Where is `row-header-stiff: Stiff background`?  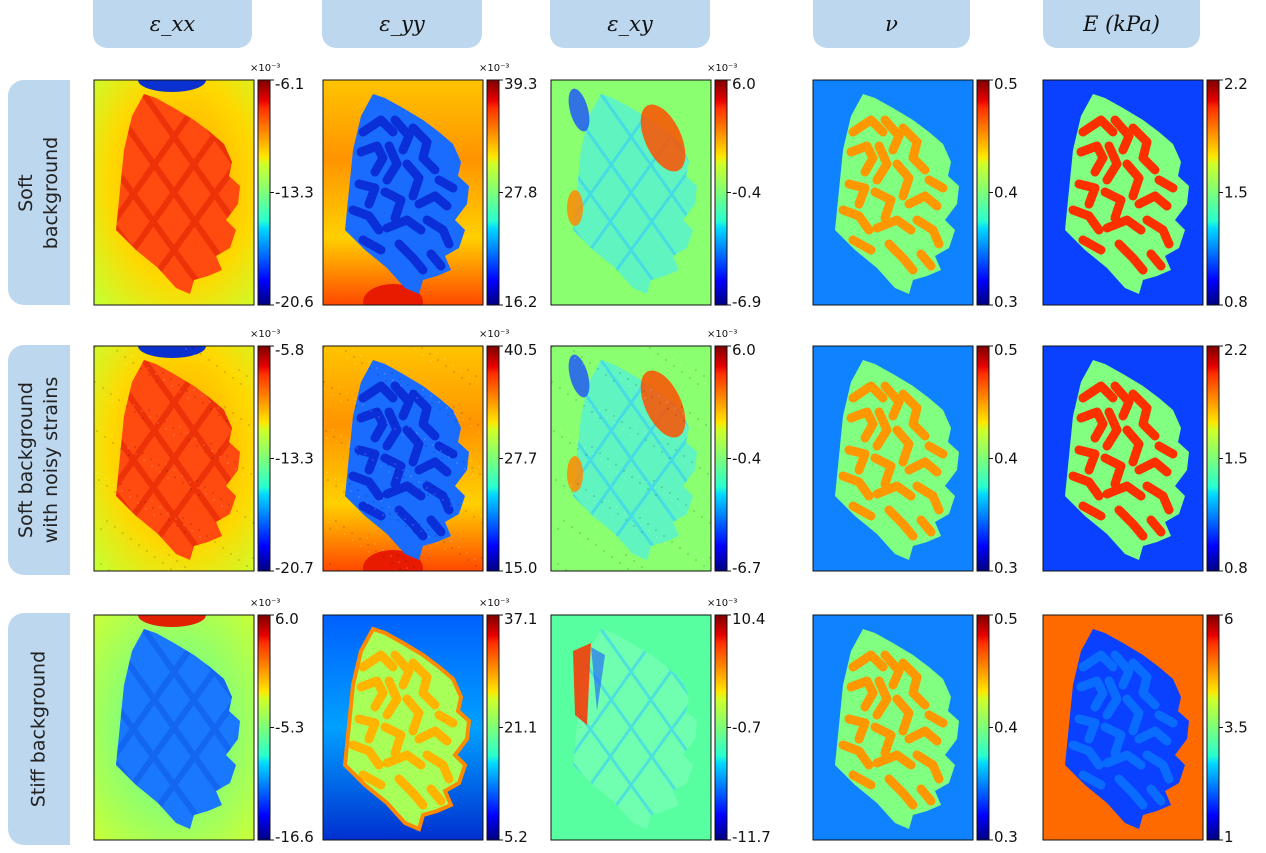
row-header-stiff: Stiff background is located at coordinates (39, 729).